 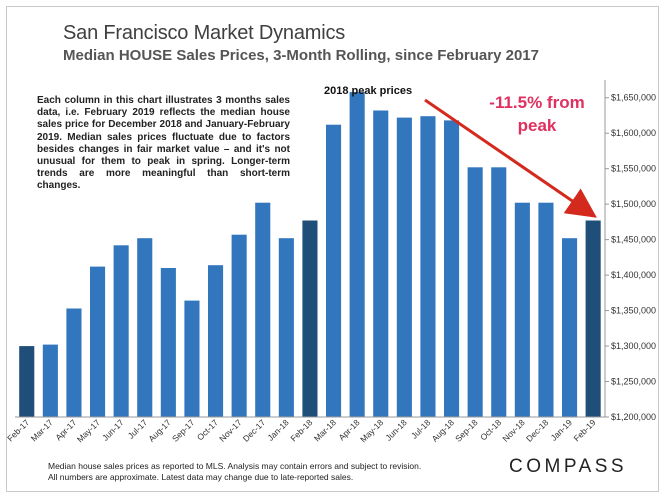 What do you see at coordinates (513, 430) in the screenshot?
I see `x-tick-label: Nov-18` at bounding box center [513, 430].